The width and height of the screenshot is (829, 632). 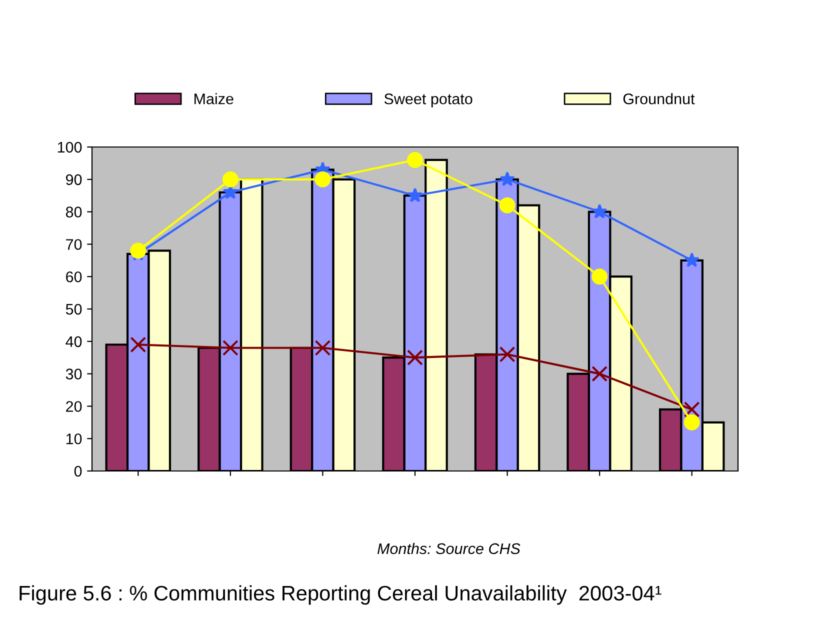 I want to click on y-tick-label: 100, so click(x=70, y=147).